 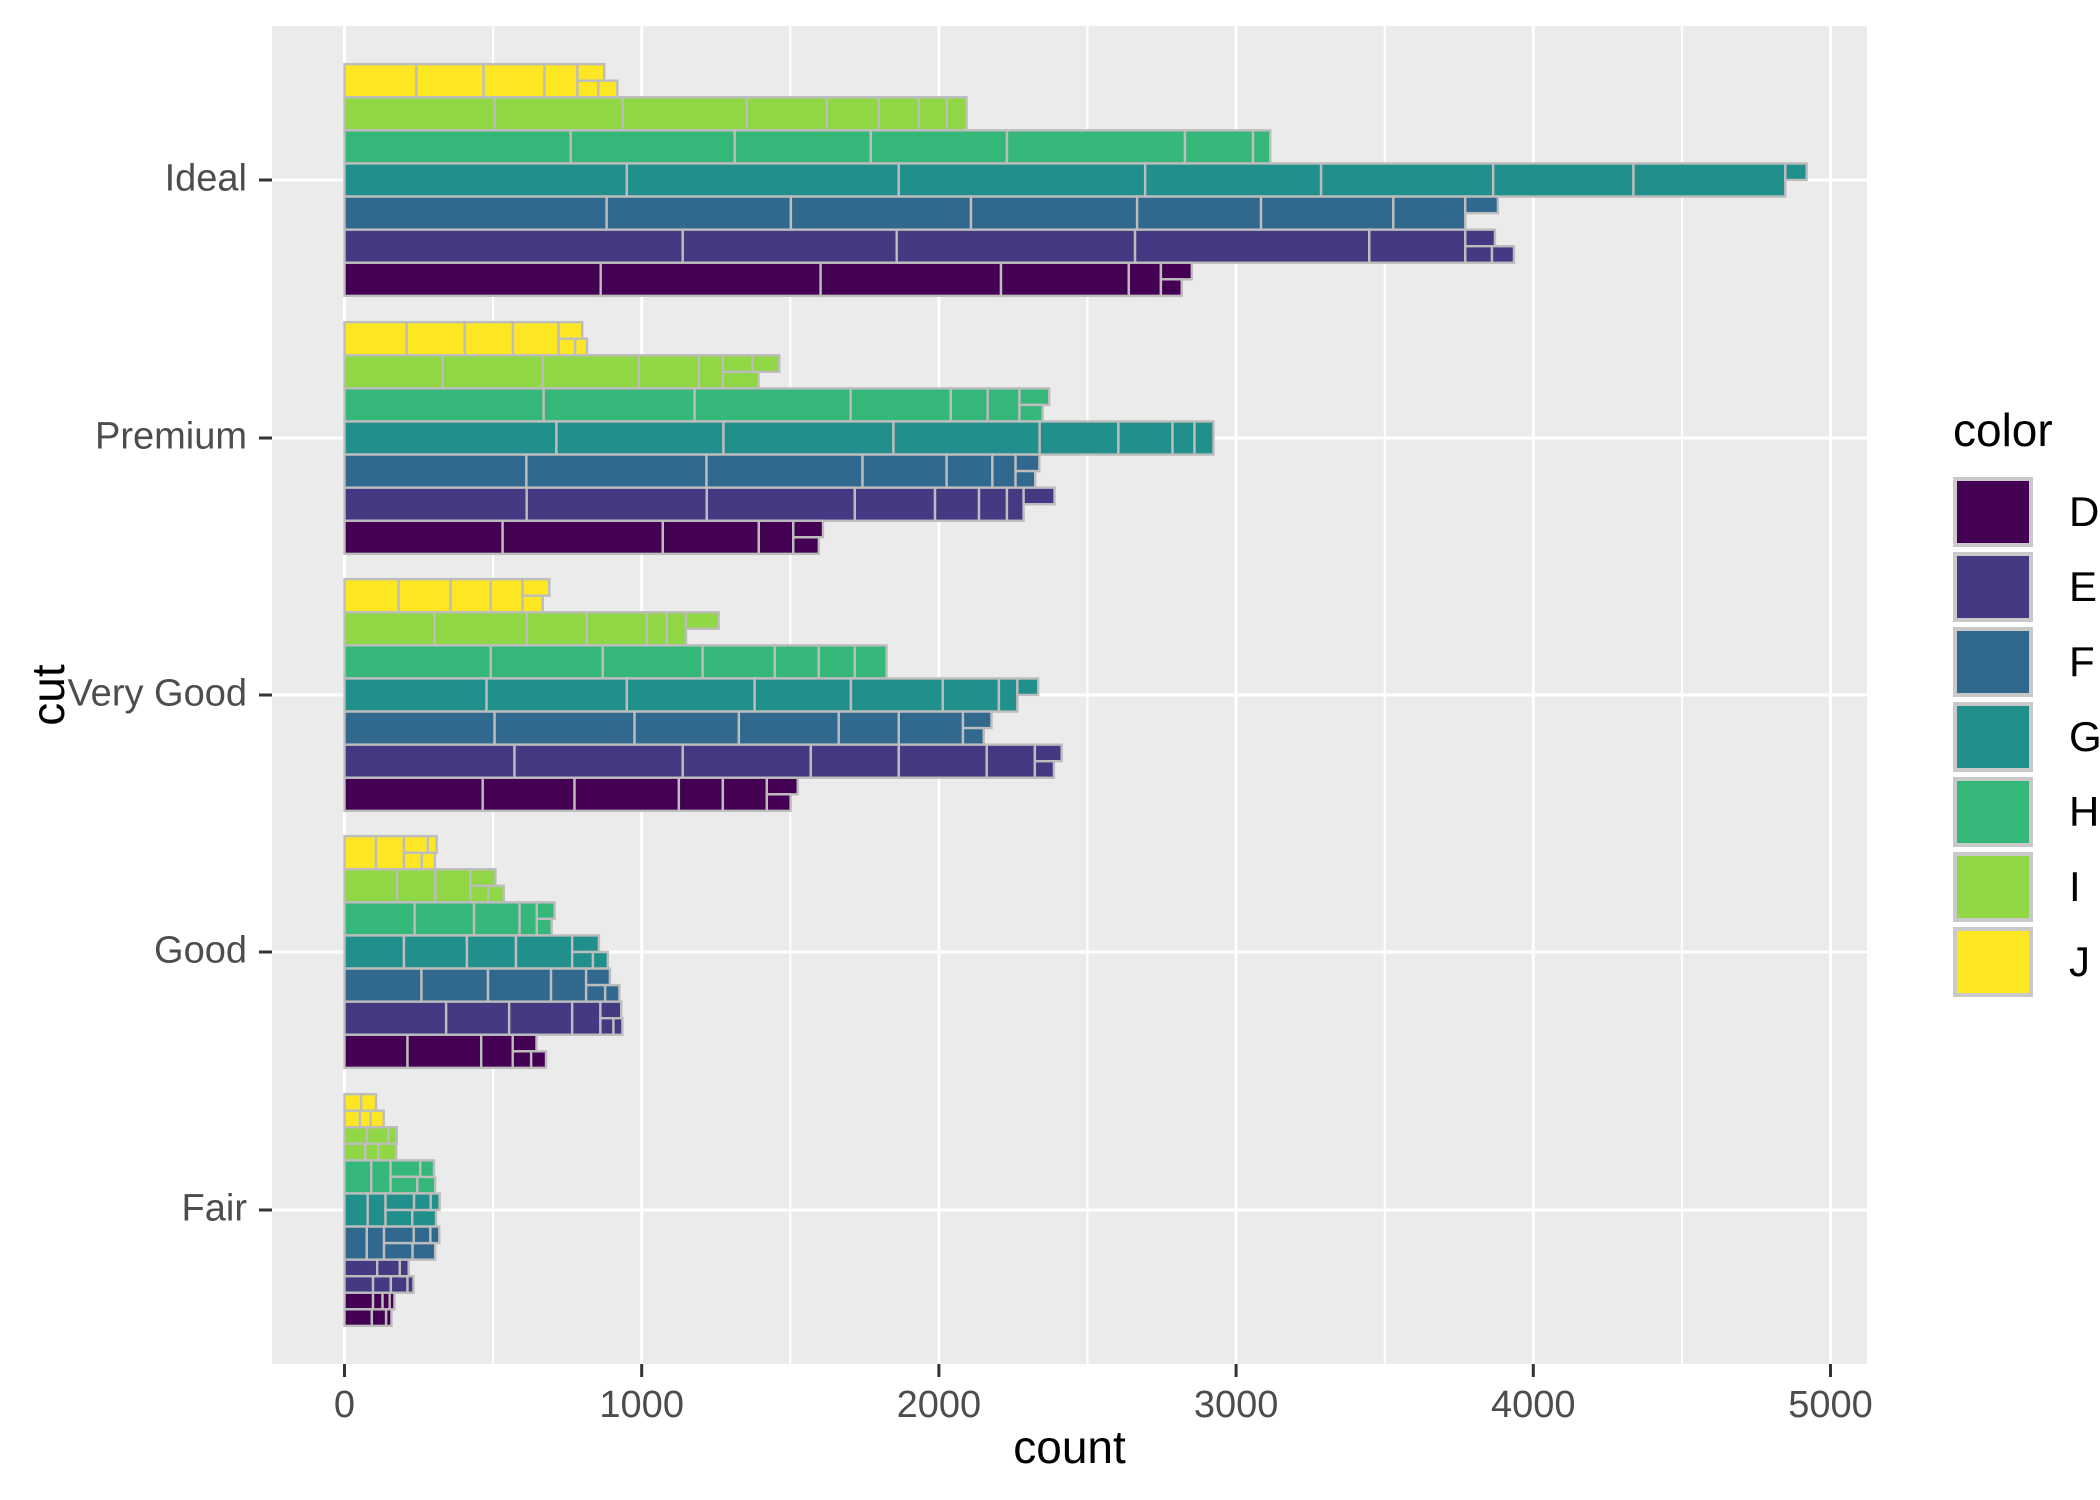 What do you see at coordinates (1031, 413) in the screenshot?
I see `bar-tile-H` at bounding box center [1031, 413].